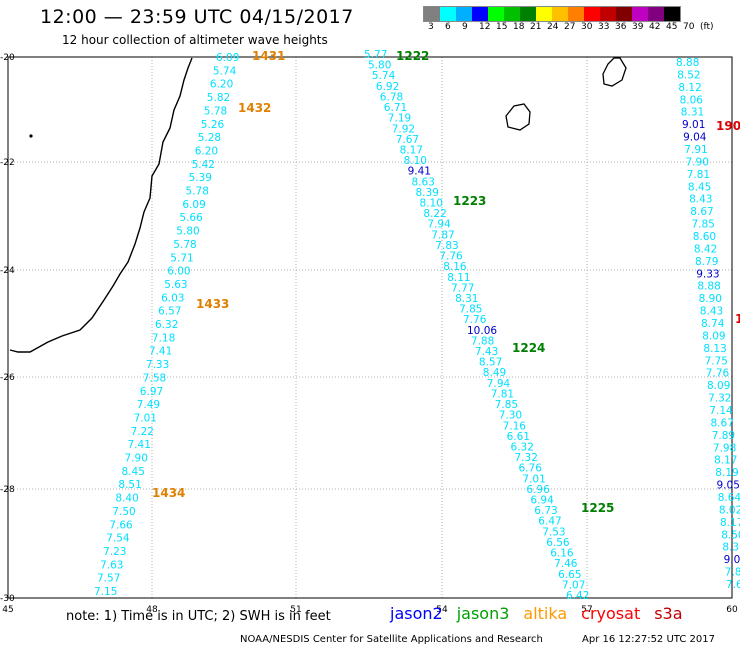 This screenshot has width=740, height=650. Describe the element at coordinates (206, 151) in the screenshot. I see `swh-observation: 6.20` at that location.